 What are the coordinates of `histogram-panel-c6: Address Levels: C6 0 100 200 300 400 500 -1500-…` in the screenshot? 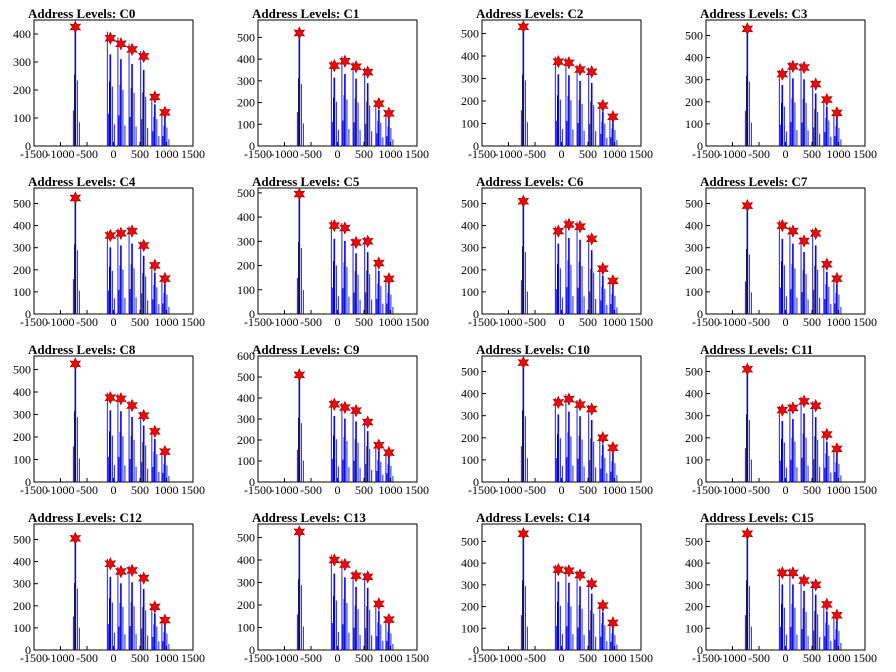 It's located at (560, 252).